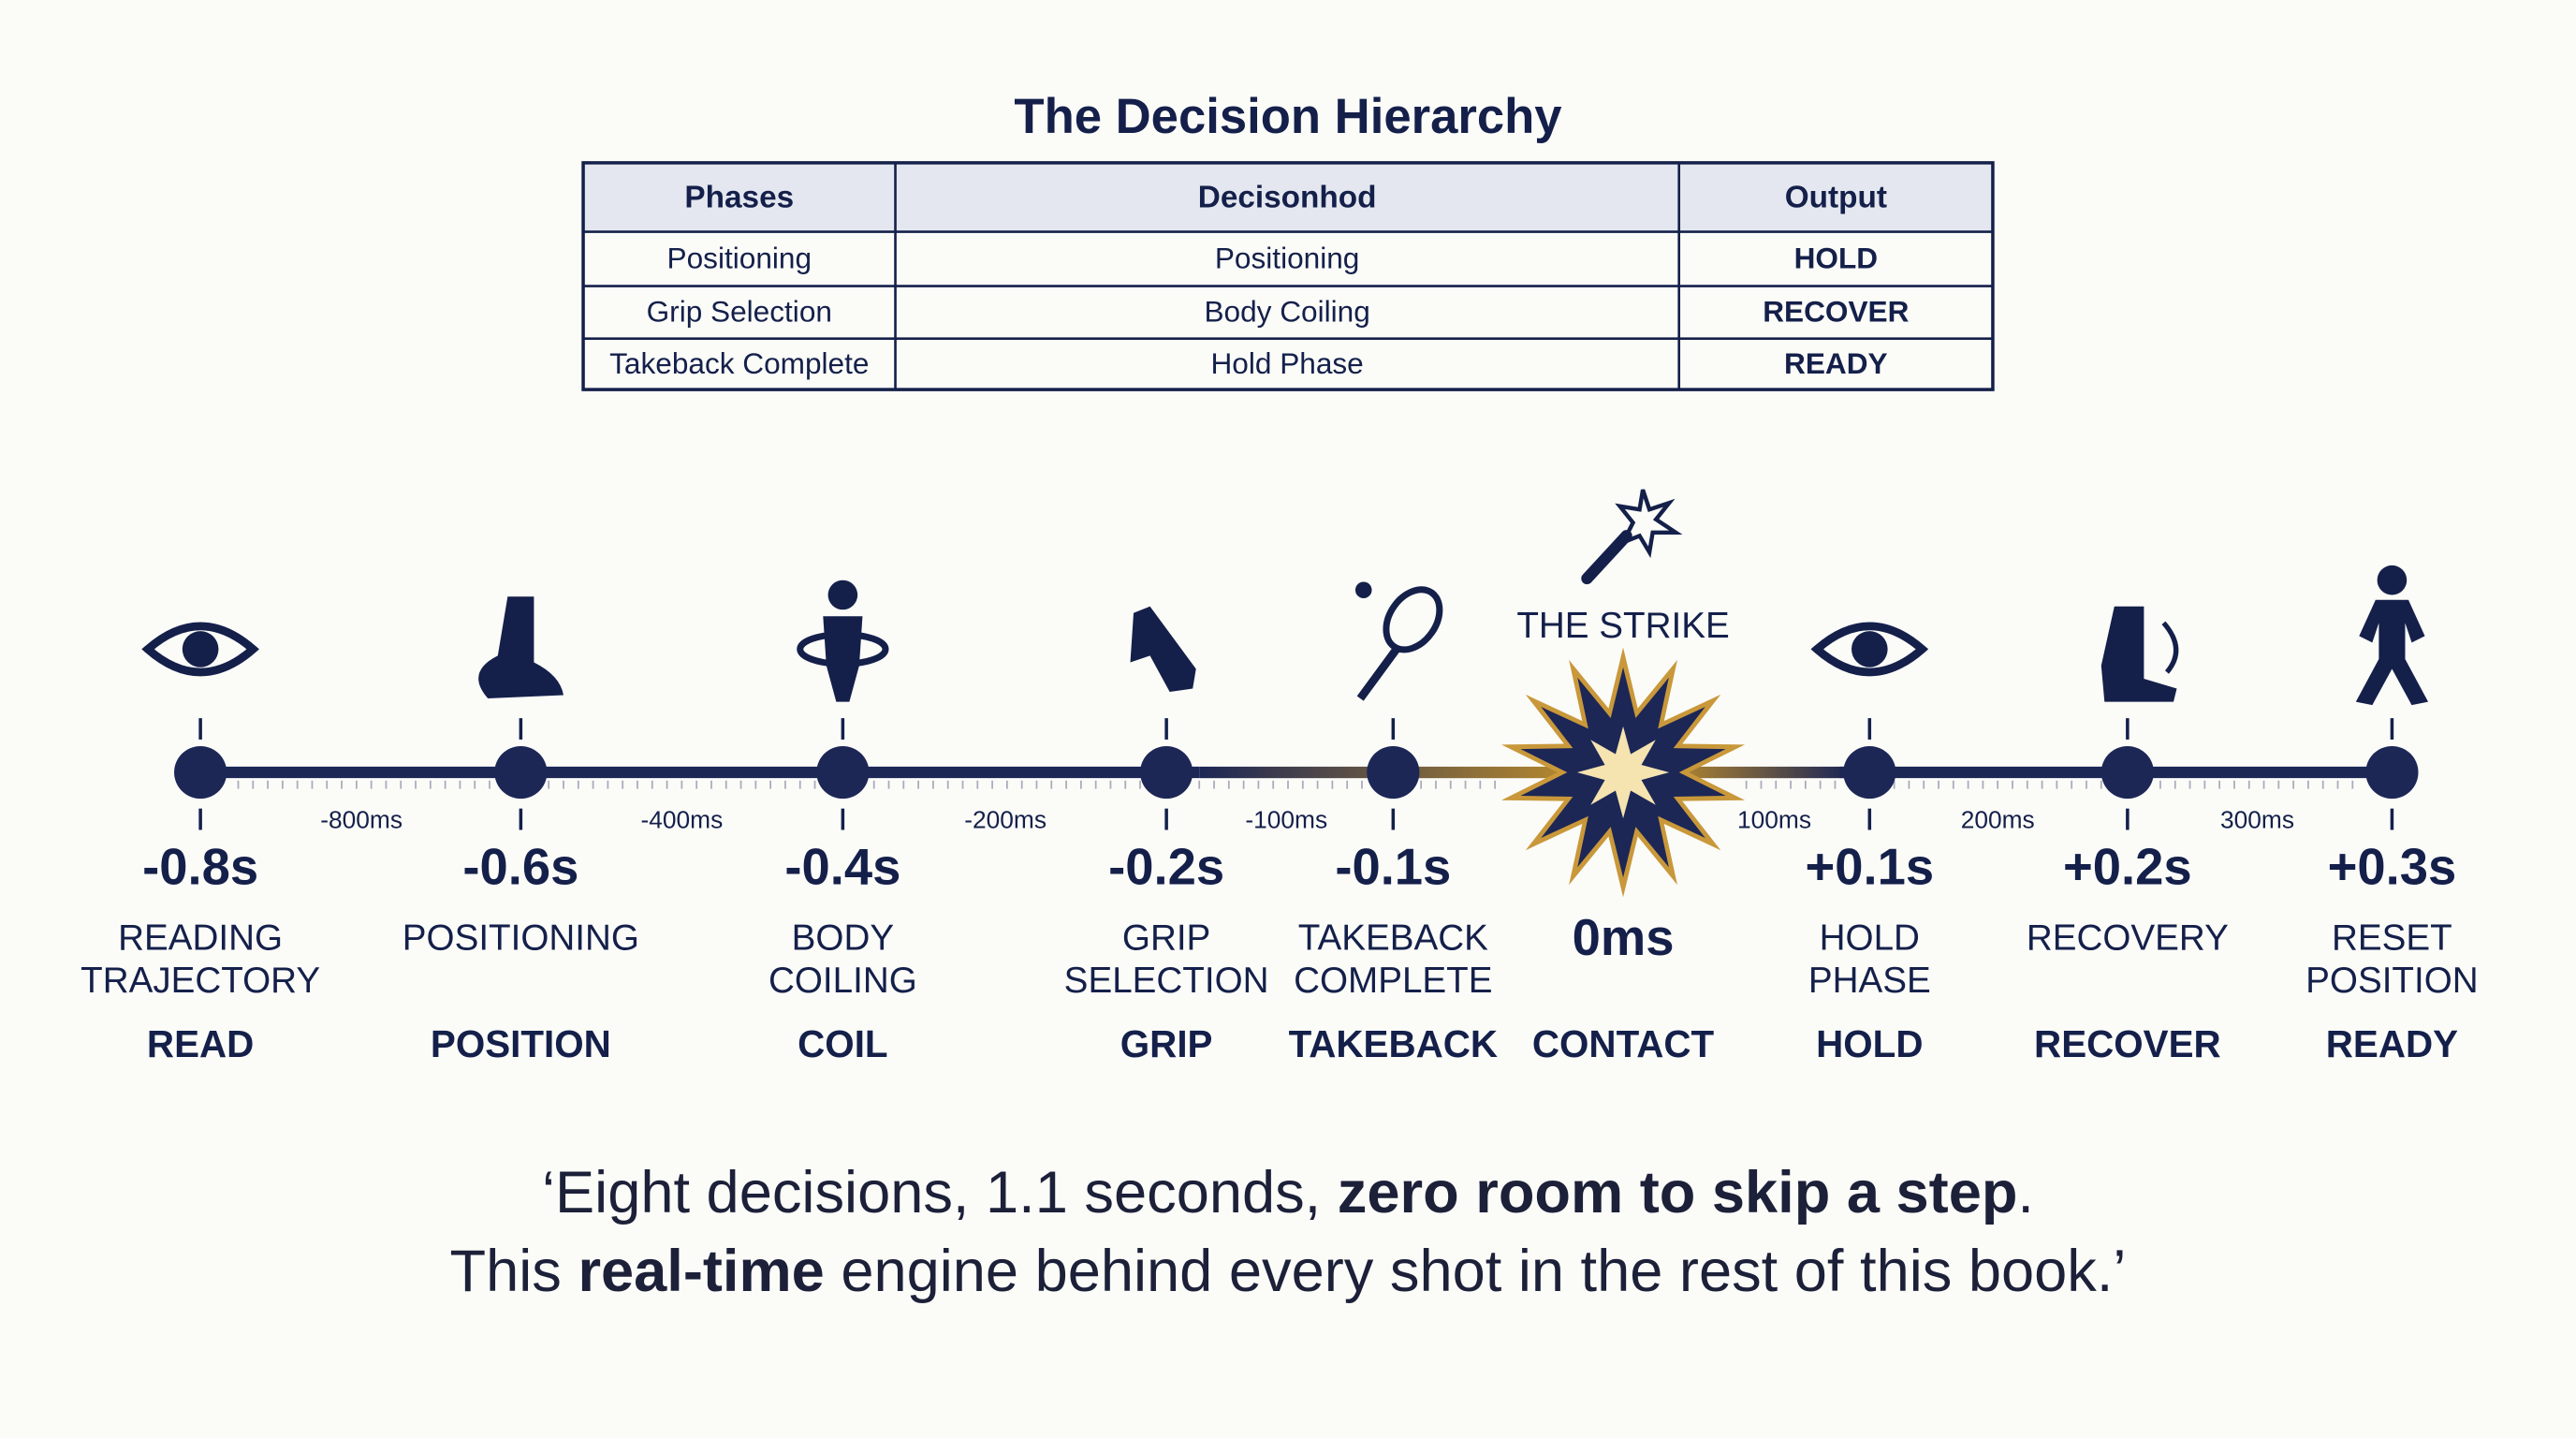 Image resolution: width=2576 pixels, height=1438 pixels. I want to click on step-time: -0.8s, so click(200, 867).